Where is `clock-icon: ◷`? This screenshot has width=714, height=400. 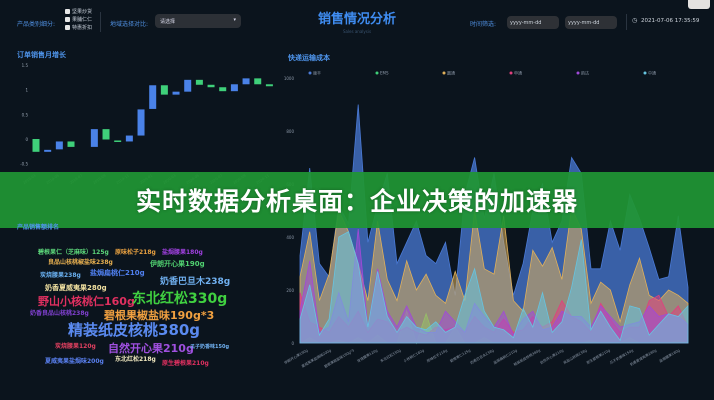
clock-icon: ◷ is located at coordinates (635, 20).